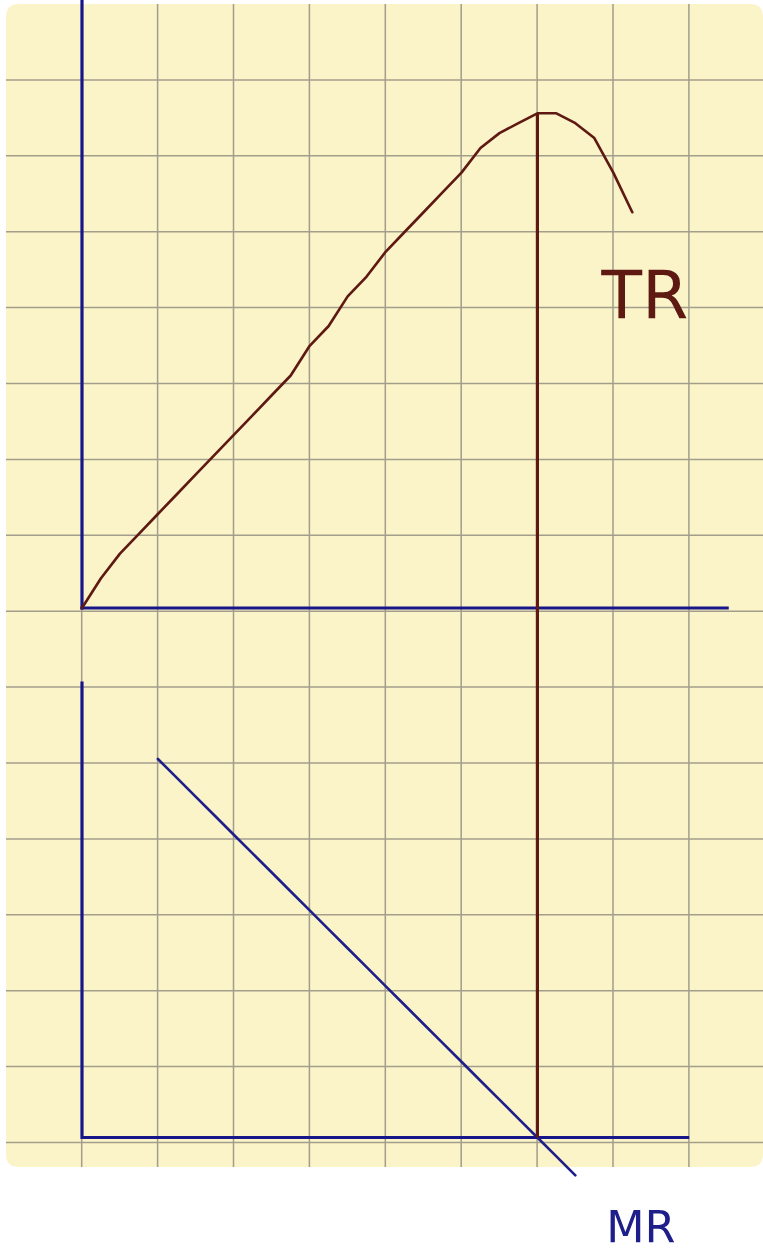 The image size is (763, 1249). What do you see at coordinates (644, 294) in the screenshot?
I see `series-label: TR` at bounding box center [644, 294].